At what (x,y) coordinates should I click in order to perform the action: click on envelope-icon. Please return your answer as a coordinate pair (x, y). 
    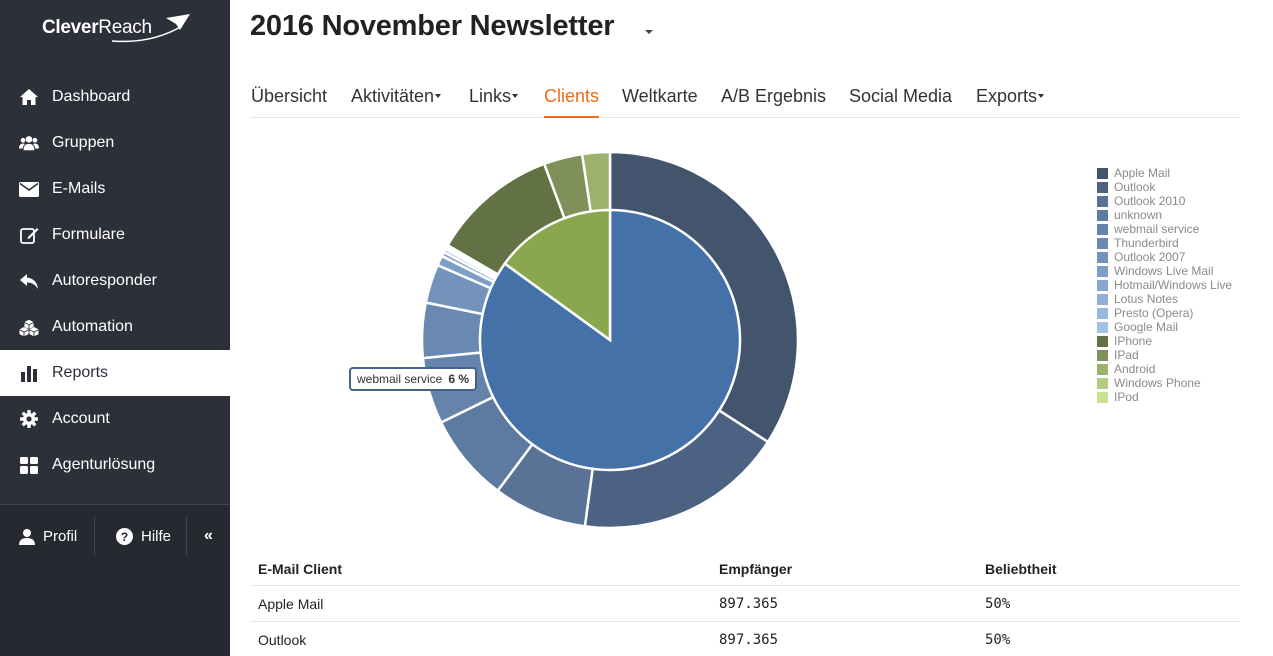
    Looking at the image, I should click on (29, 189).